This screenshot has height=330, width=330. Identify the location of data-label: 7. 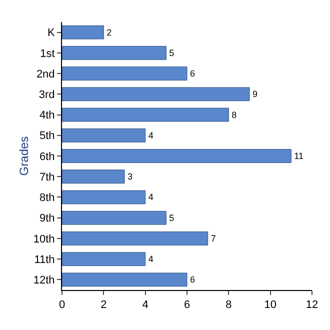
(213, 238).